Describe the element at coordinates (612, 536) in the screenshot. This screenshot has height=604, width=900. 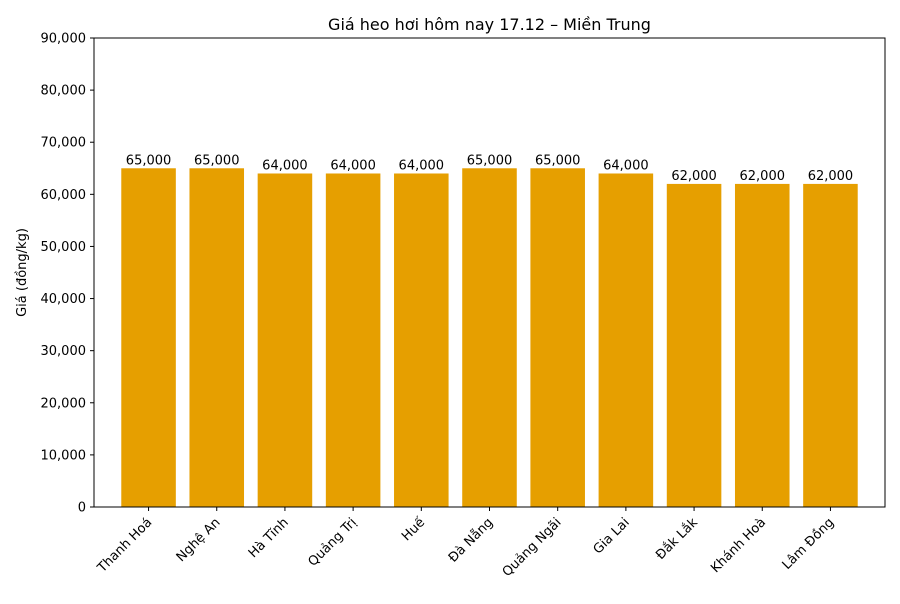
I see `x-tick-label: Gia Lai` at that location.